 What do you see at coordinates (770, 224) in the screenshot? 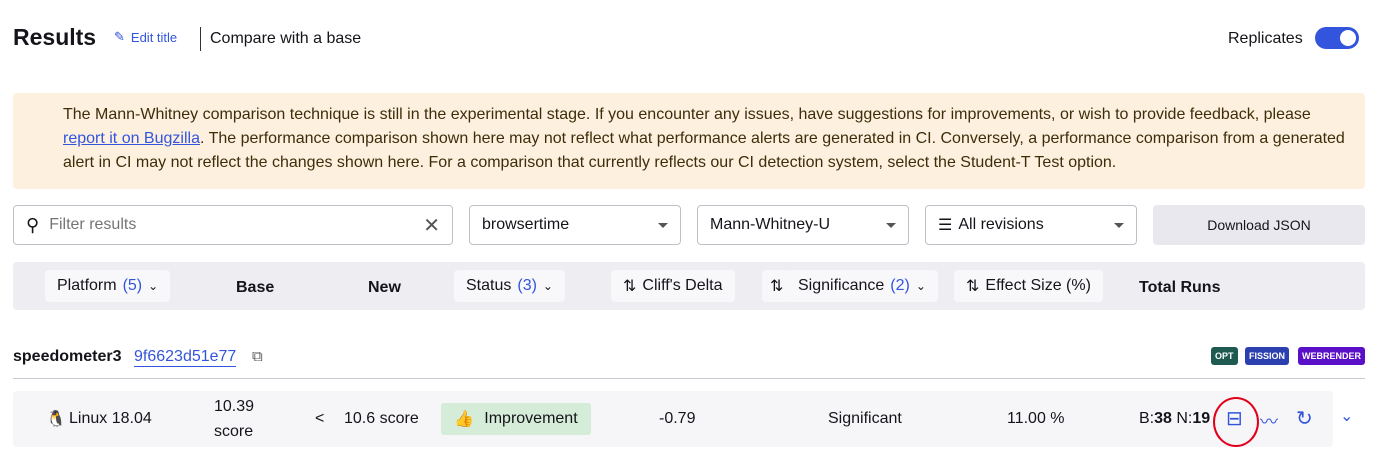
I see `test-value: Mann-Whitney-U` at bounding box center [770, 224].